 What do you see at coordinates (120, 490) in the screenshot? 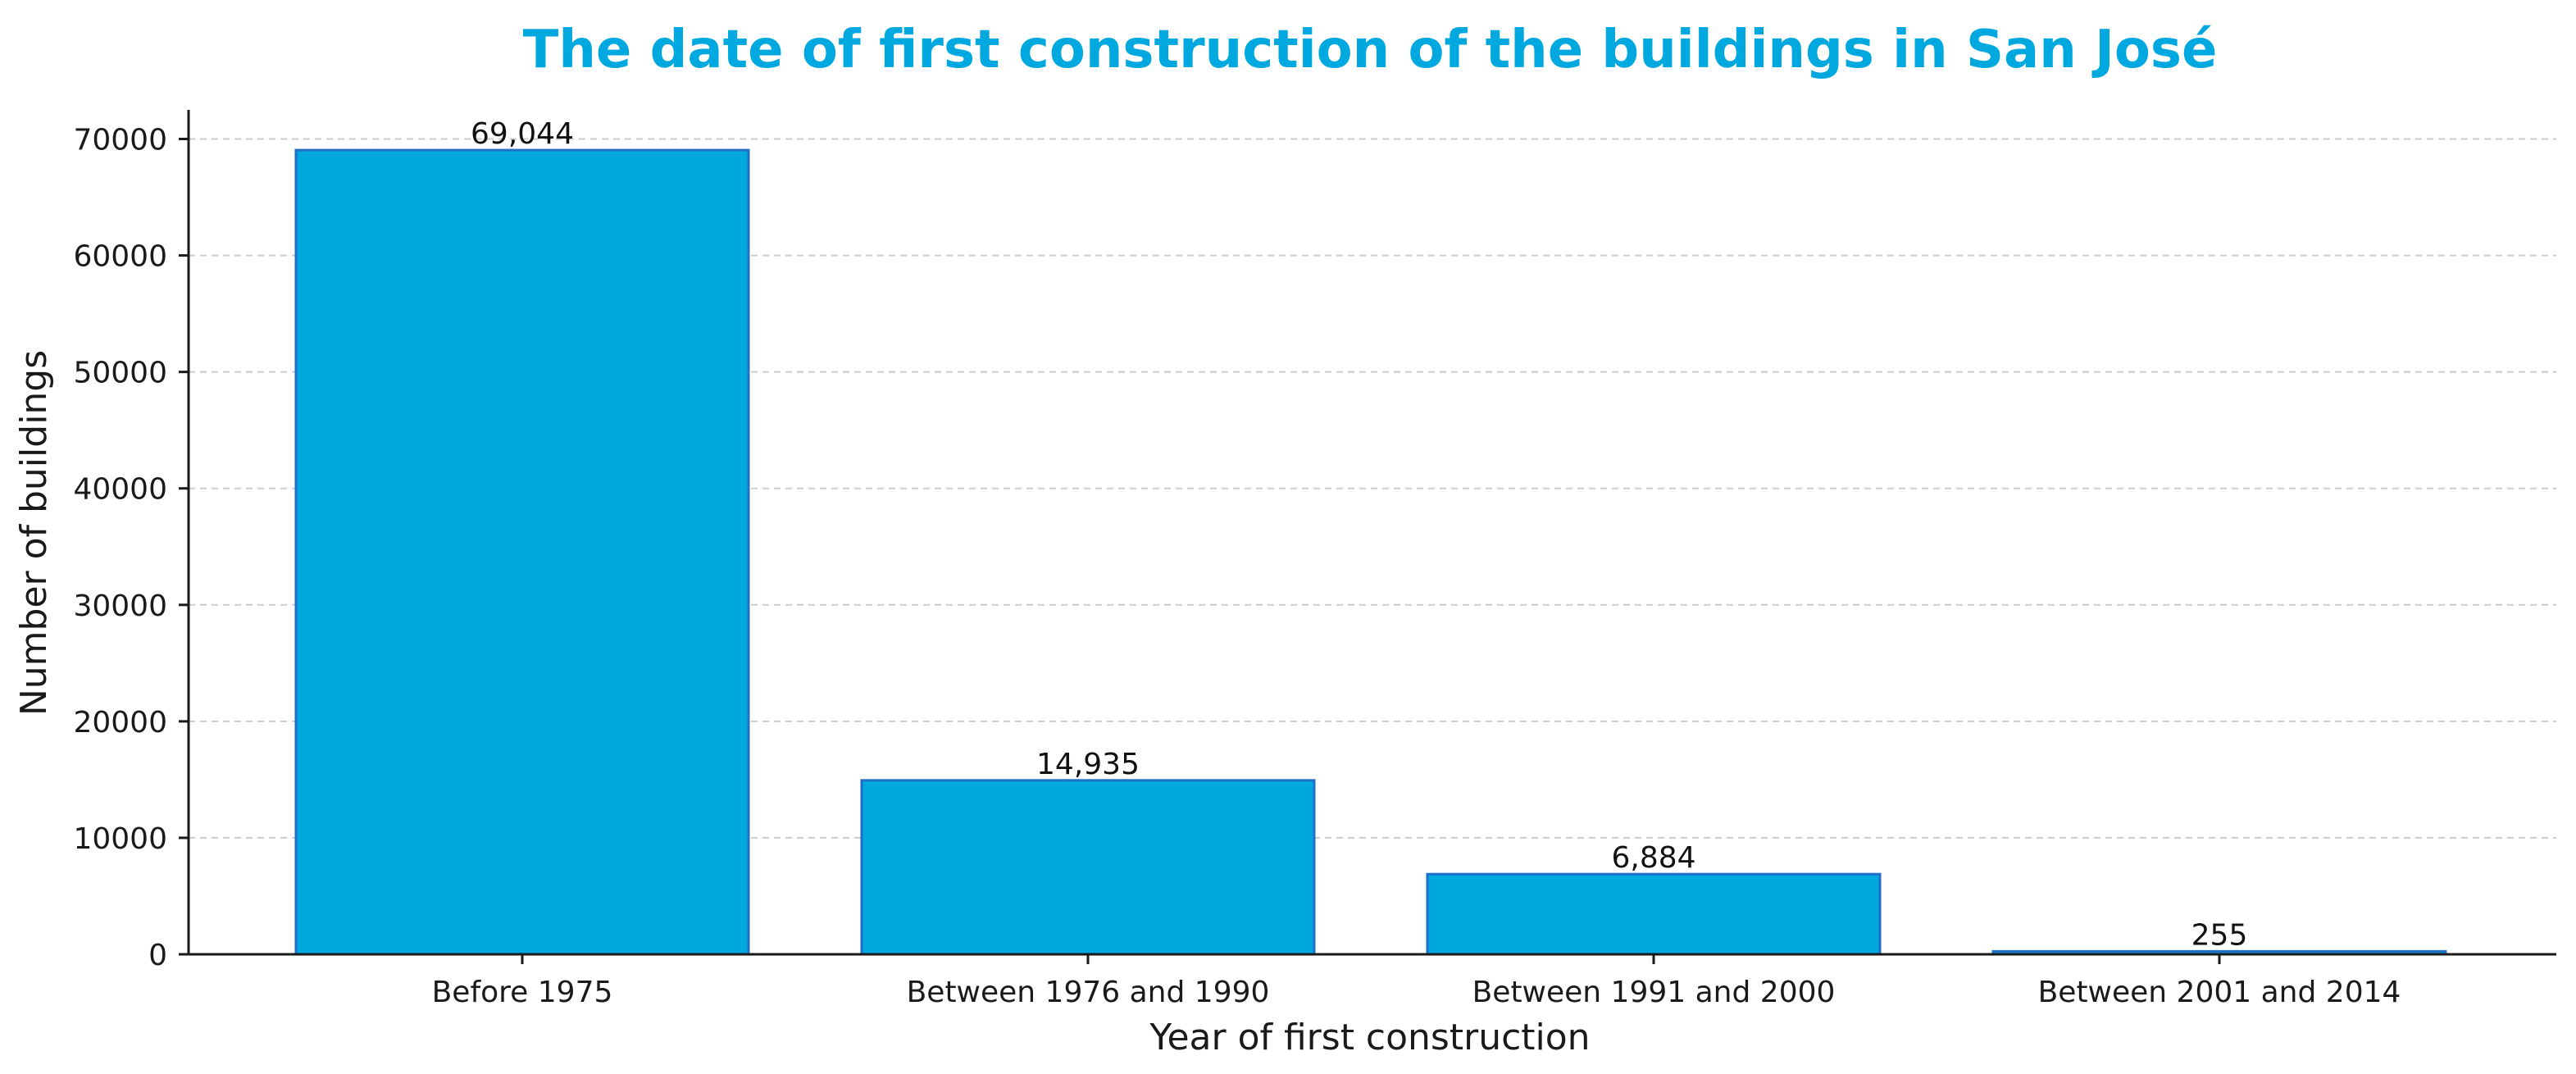
I see `y-tick-label: 40000` at bounding box center [120, 490].